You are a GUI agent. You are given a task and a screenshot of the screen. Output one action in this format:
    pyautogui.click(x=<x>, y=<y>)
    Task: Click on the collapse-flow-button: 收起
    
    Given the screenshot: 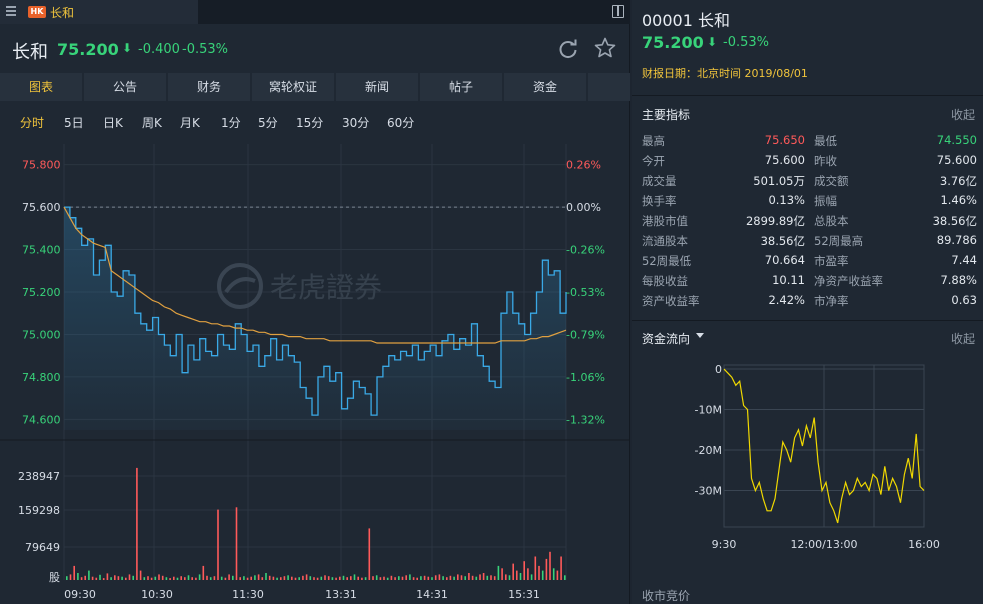 What is the action you would take?
    pyautogui.click(x=962, y=339)
    